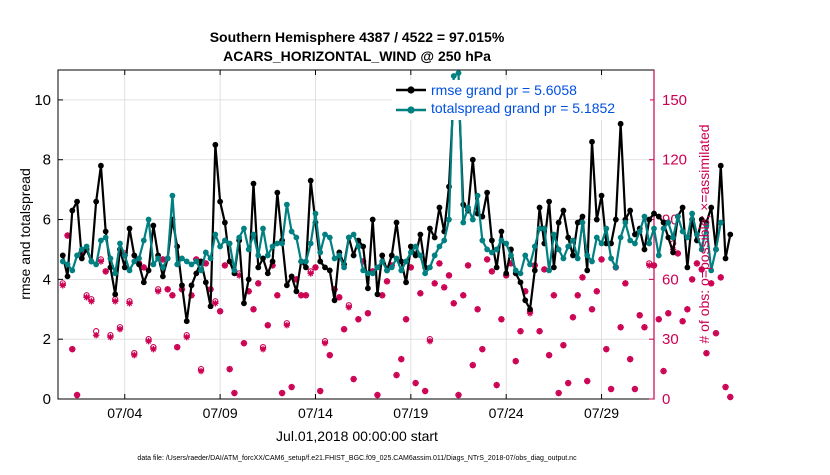 This screenshot has height=475, width=830. I want to click on y-left-tick-label: 8, so click(47, 160).